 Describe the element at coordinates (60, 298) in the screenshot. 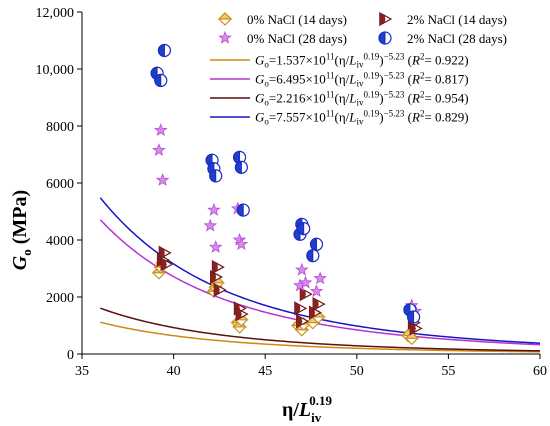

I see `y-tick-label: 2000` at that location.